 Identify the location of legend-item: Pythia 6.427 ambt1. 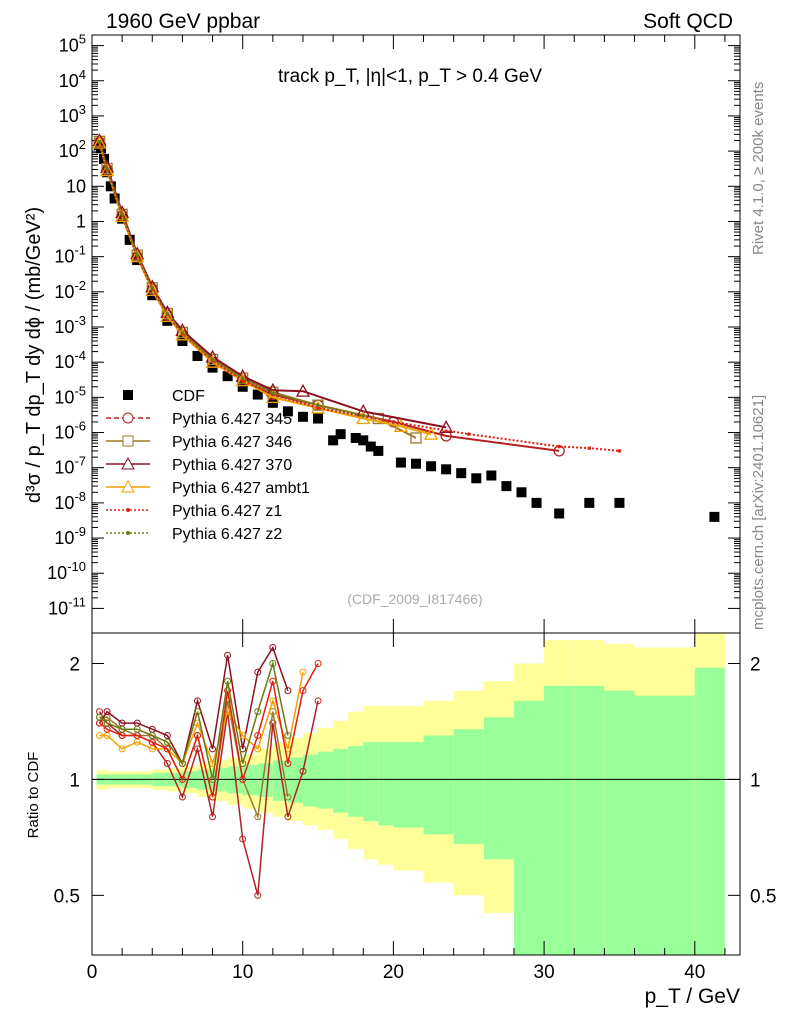
(208, 488).